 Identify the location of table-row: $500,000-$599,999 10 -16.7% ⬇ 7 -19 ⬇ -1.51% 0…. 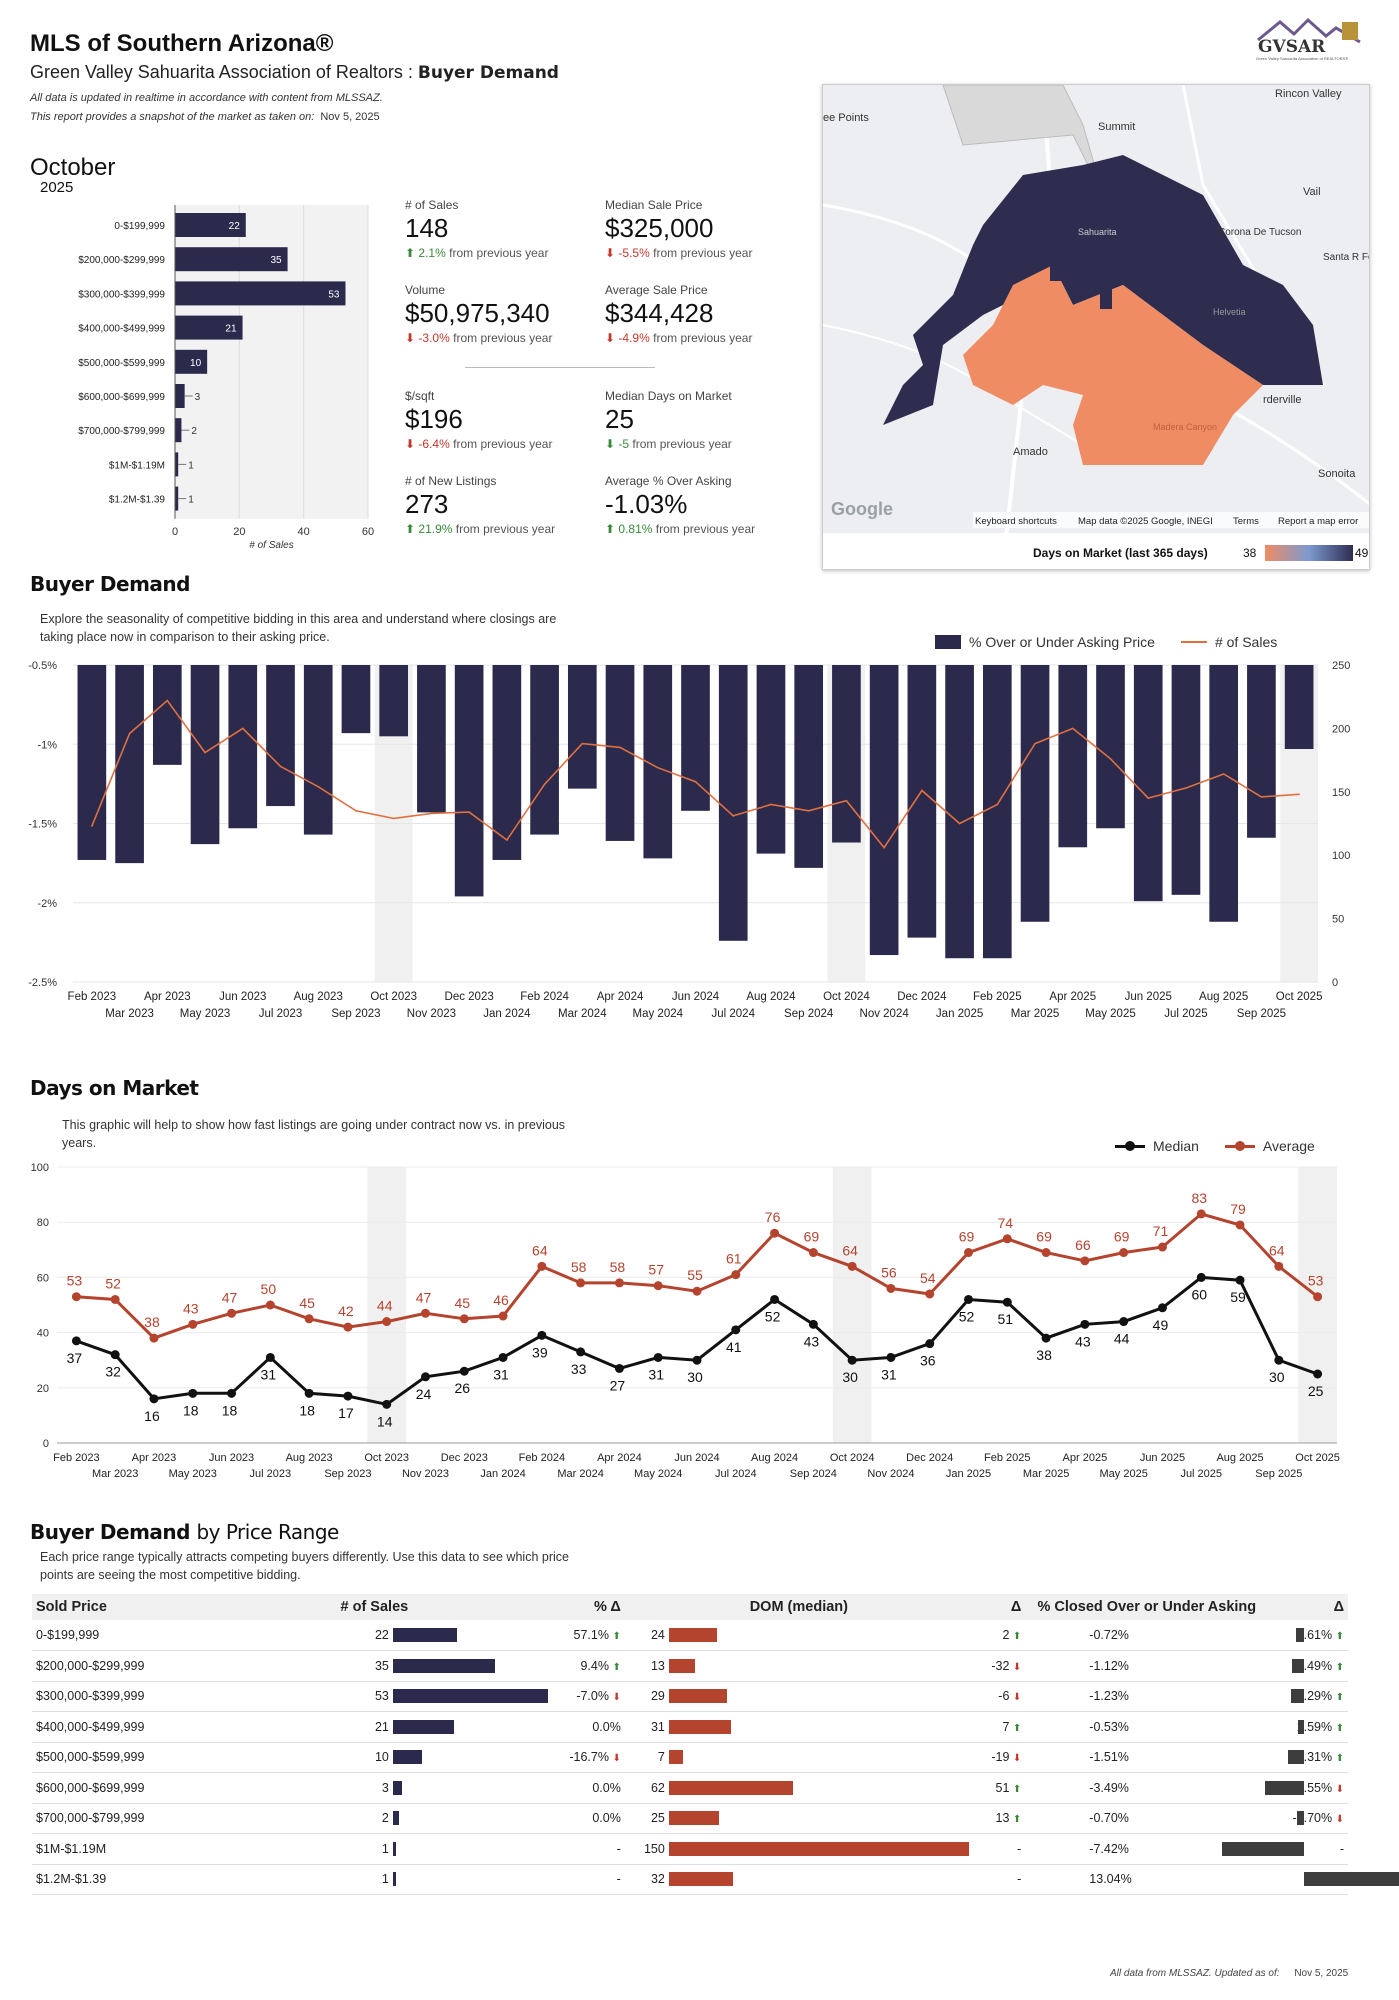
(690, 1757).